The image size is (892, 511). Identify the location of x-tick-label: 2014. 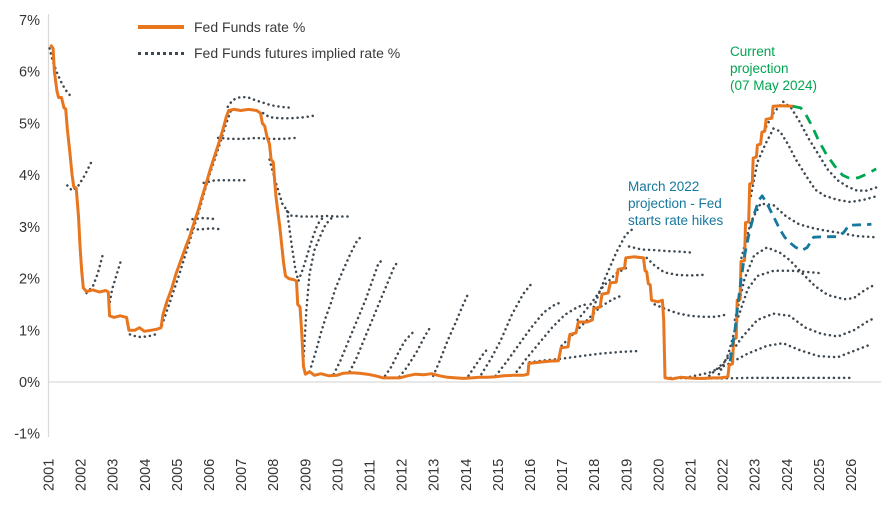
(467, 475).